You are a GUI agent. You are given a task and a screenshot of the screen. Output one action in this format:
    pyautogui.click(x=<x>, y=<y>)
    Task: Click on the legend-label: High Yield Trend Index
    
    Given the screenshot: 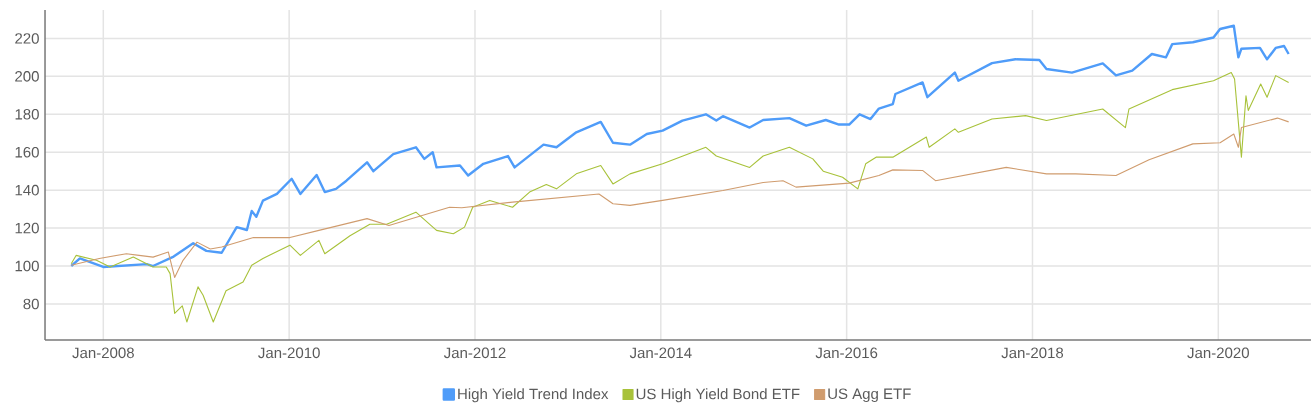 What is the action you would take?
    pyautogui.click(x=533, y=395)
    